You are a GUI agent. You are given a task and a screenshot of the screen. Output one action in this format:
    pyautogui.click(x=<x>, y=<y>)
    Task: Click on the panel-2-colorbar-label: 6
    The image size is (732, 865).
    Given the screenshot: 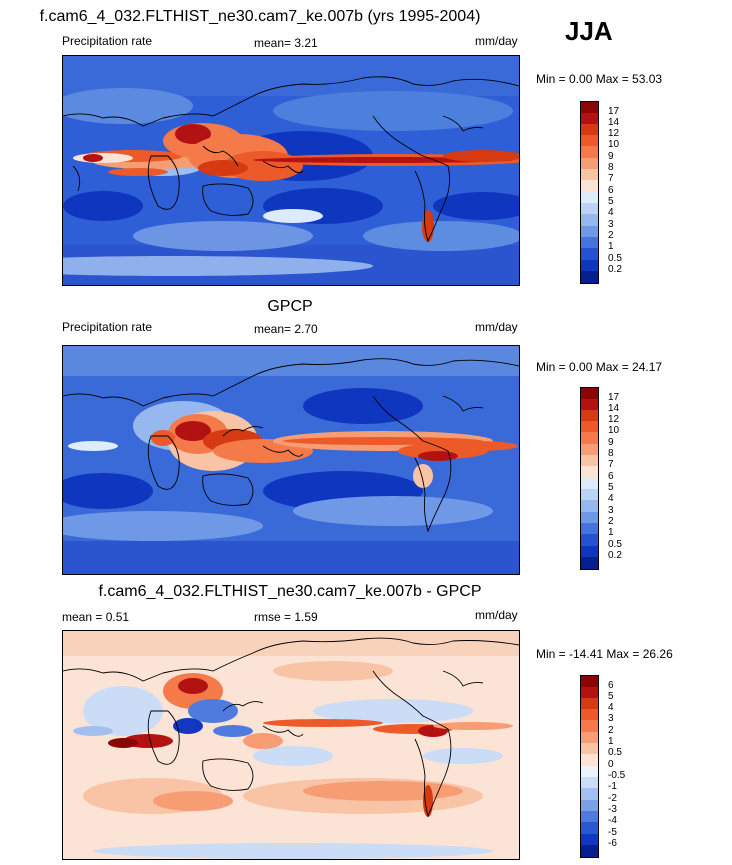 What is the action you would take?
    pyautogui.click(x=611, y=476)
    